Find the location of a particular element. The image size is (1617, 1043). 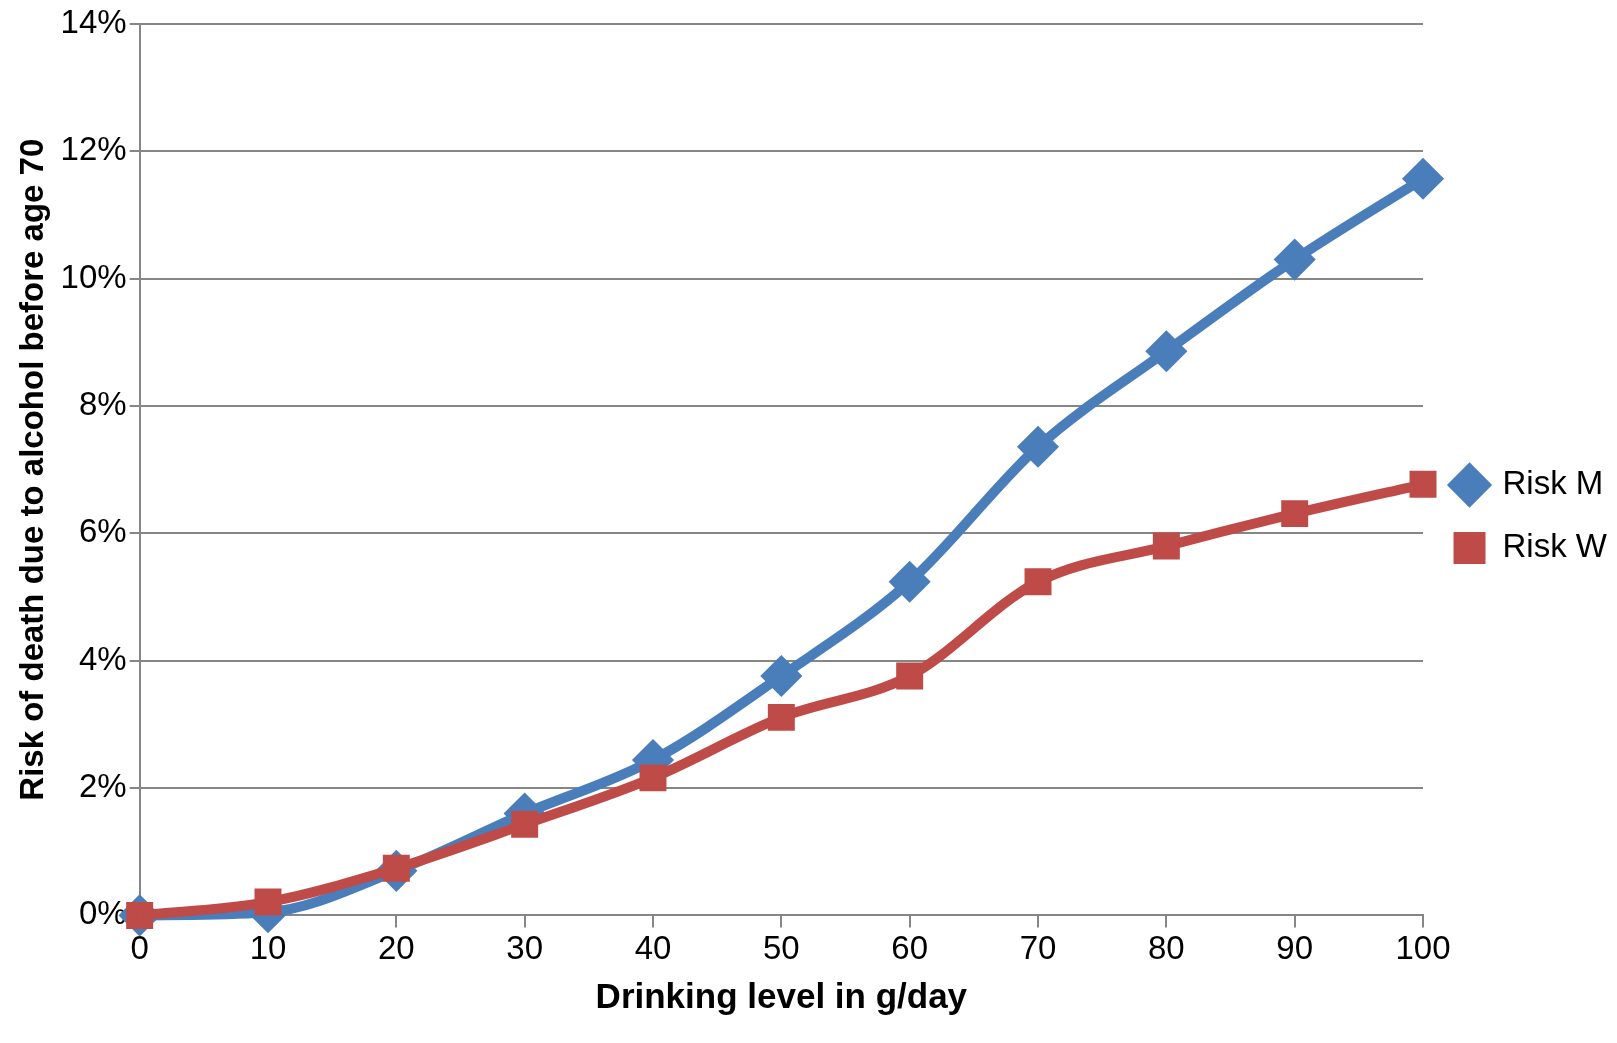

x-tick-label: 0 is located at coordinates (139, 948).